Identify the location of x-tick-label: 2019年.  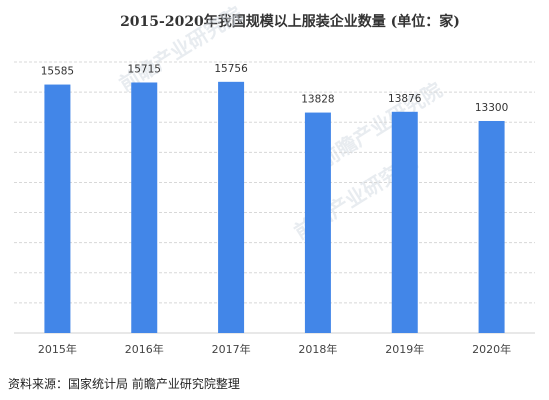
(404, 349).